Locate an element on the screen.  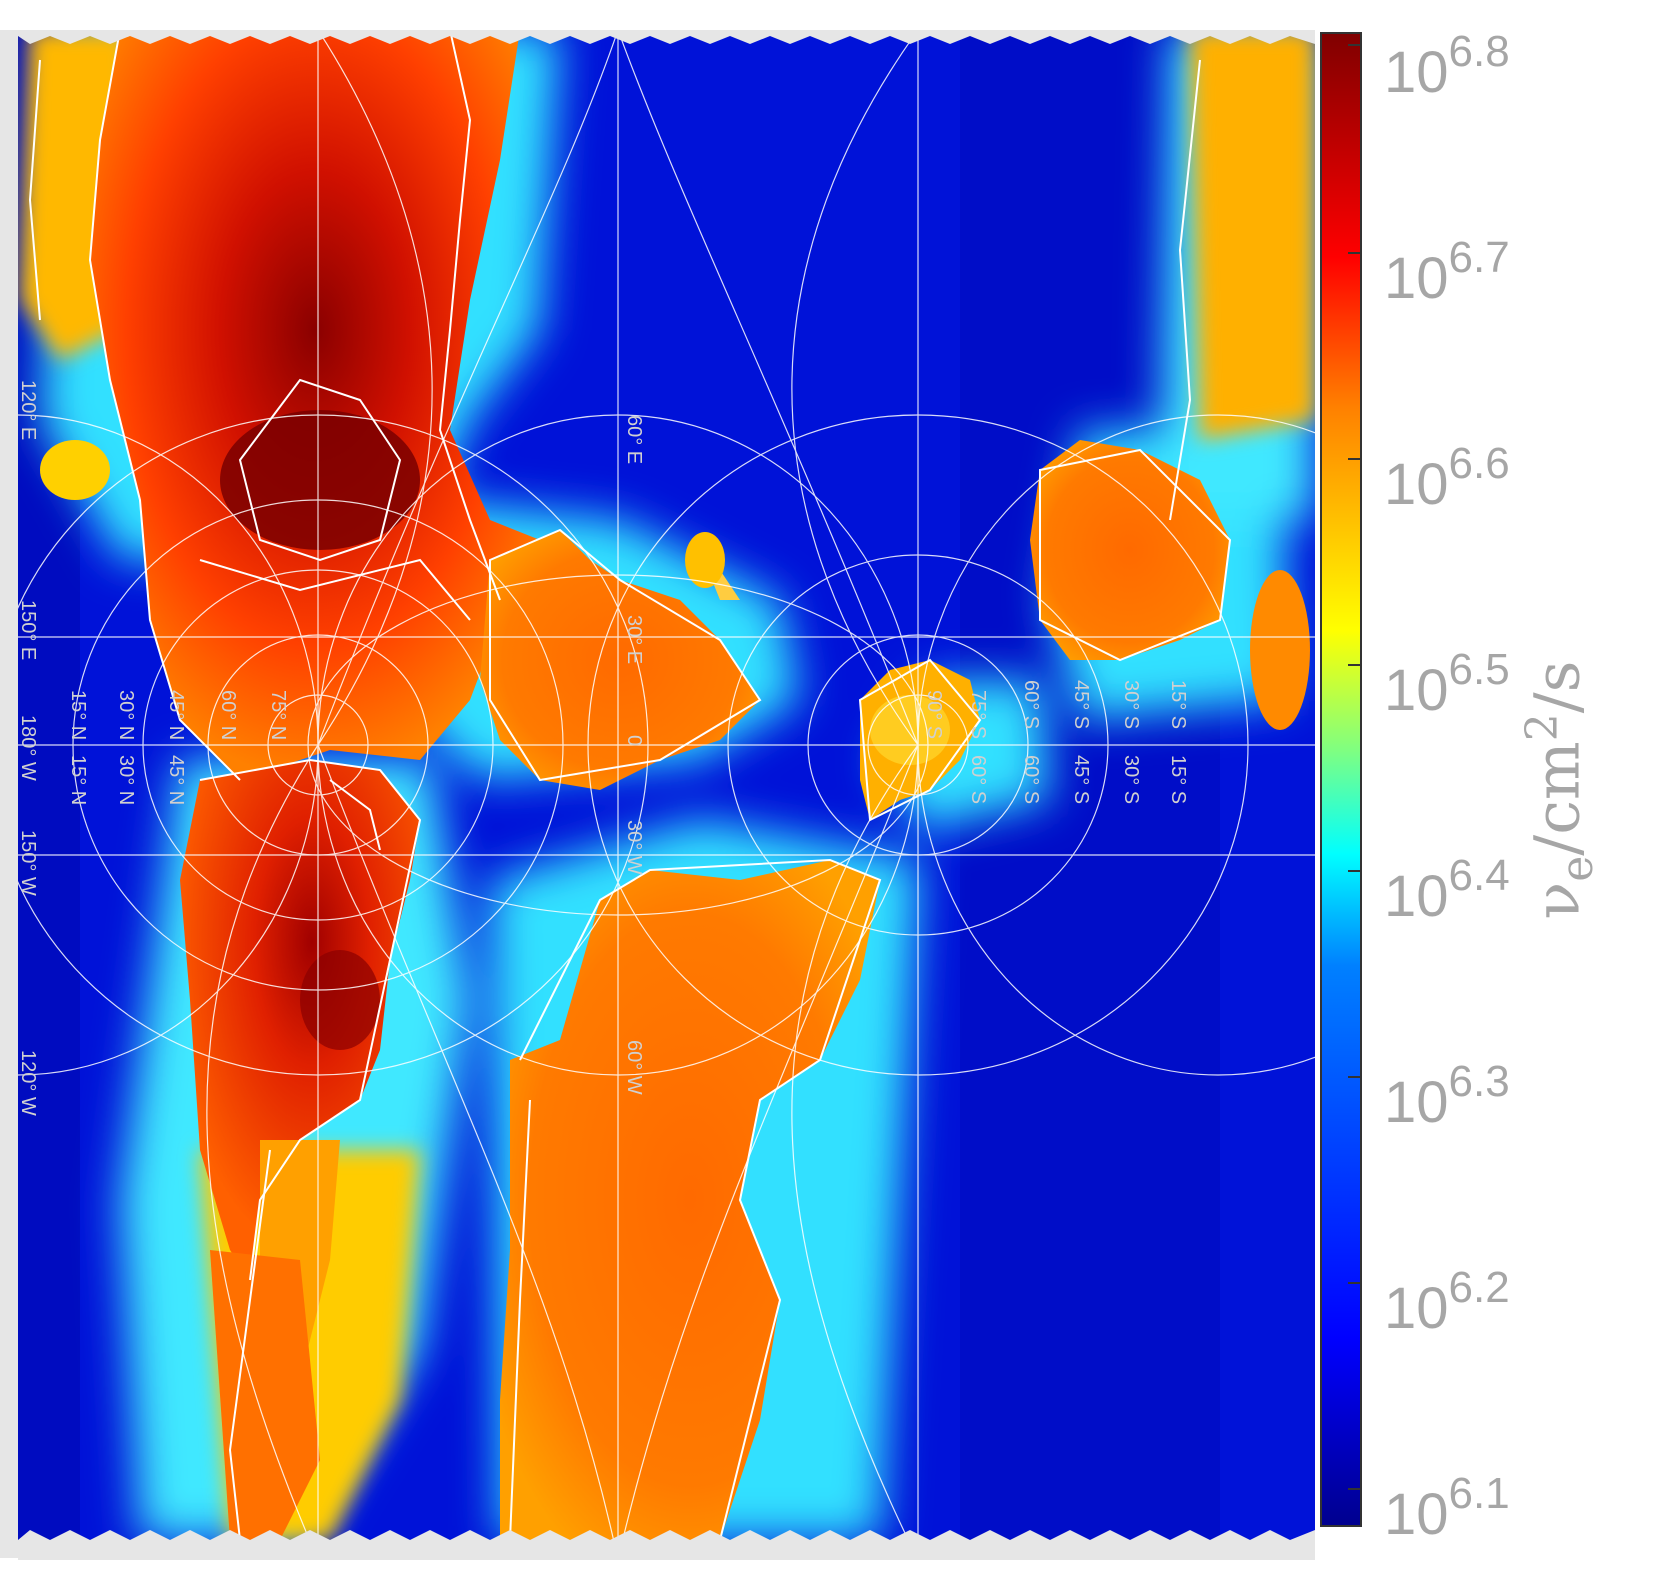
graticule-label: 90° S is located at coordinates (934, 714).